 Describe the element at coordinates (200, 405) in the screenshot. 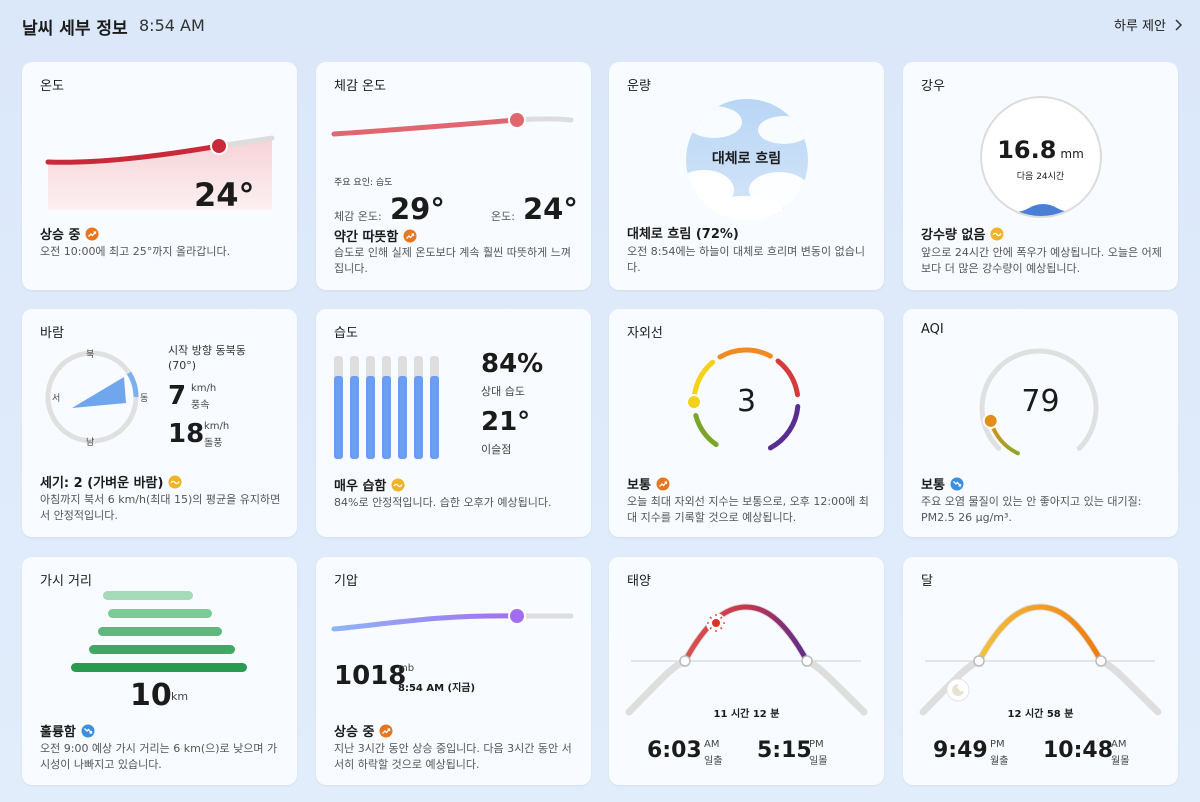

I see `speed-label: 풍속` at that location.